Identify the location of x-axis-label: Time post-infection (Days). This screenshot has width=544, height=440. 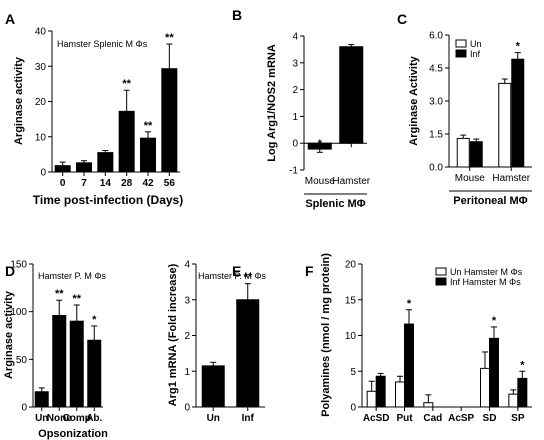
(108, 200).